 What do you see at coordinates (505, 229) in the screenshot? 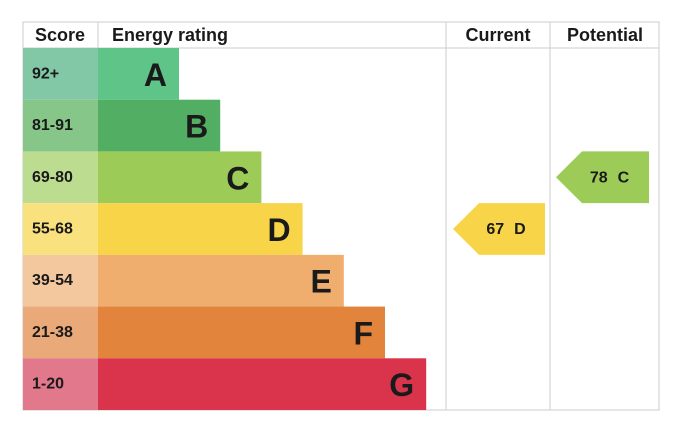
I see `current-label: 67 D` at bounding box center [505, 229].